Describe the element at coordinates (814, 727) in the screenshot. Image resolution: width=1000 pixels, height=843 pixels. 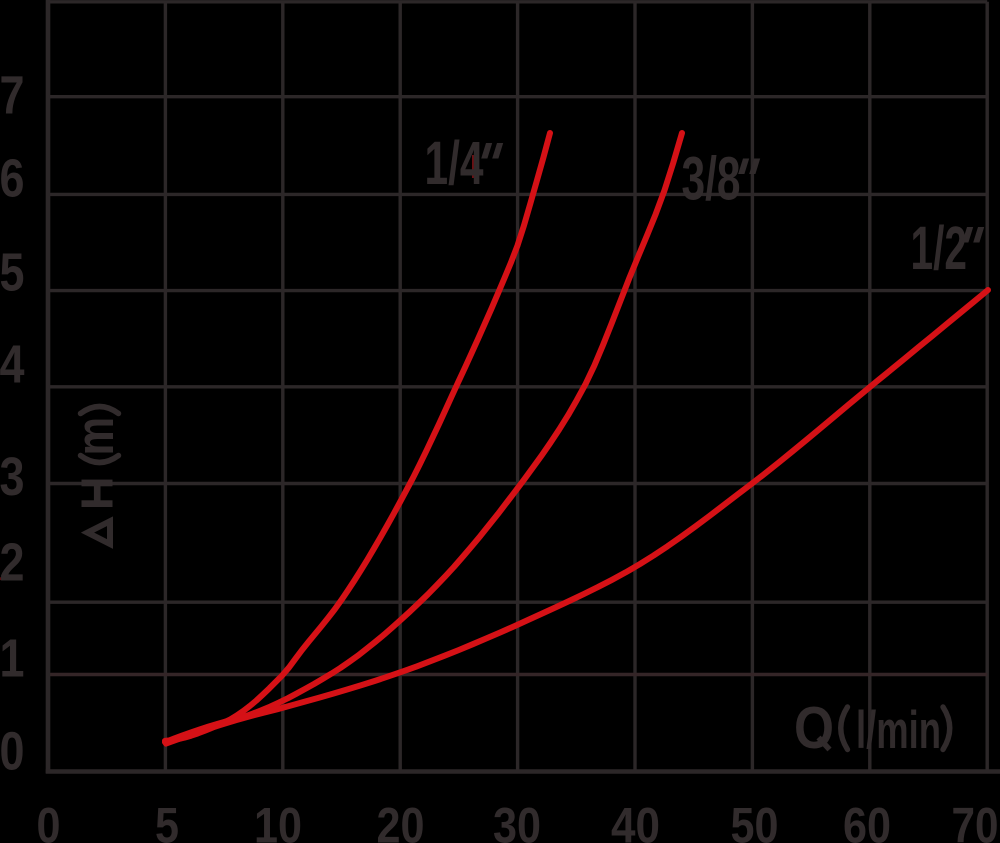
I see `svg-text: O` at that location.